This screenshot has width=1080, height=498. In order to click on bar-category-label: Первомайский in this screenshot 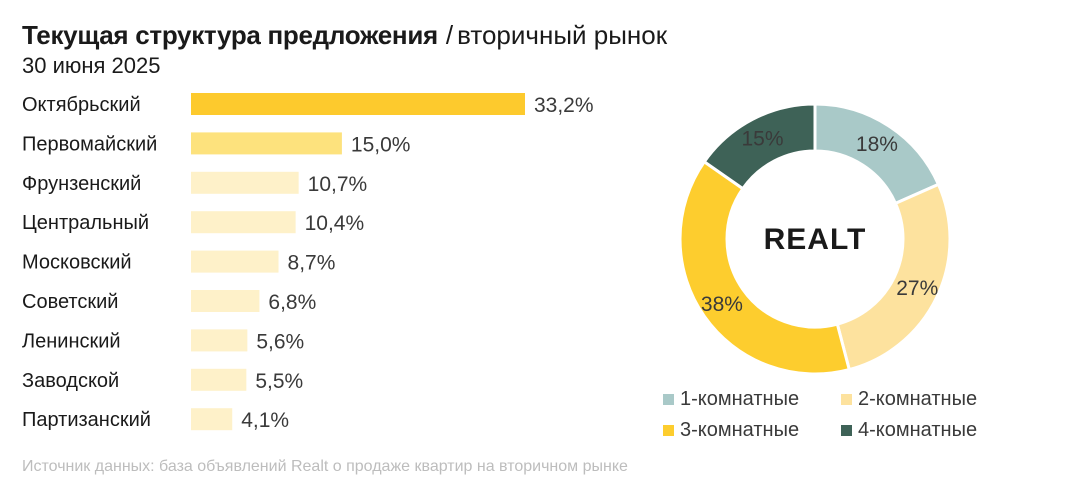, I will do `click(89, 144)`.